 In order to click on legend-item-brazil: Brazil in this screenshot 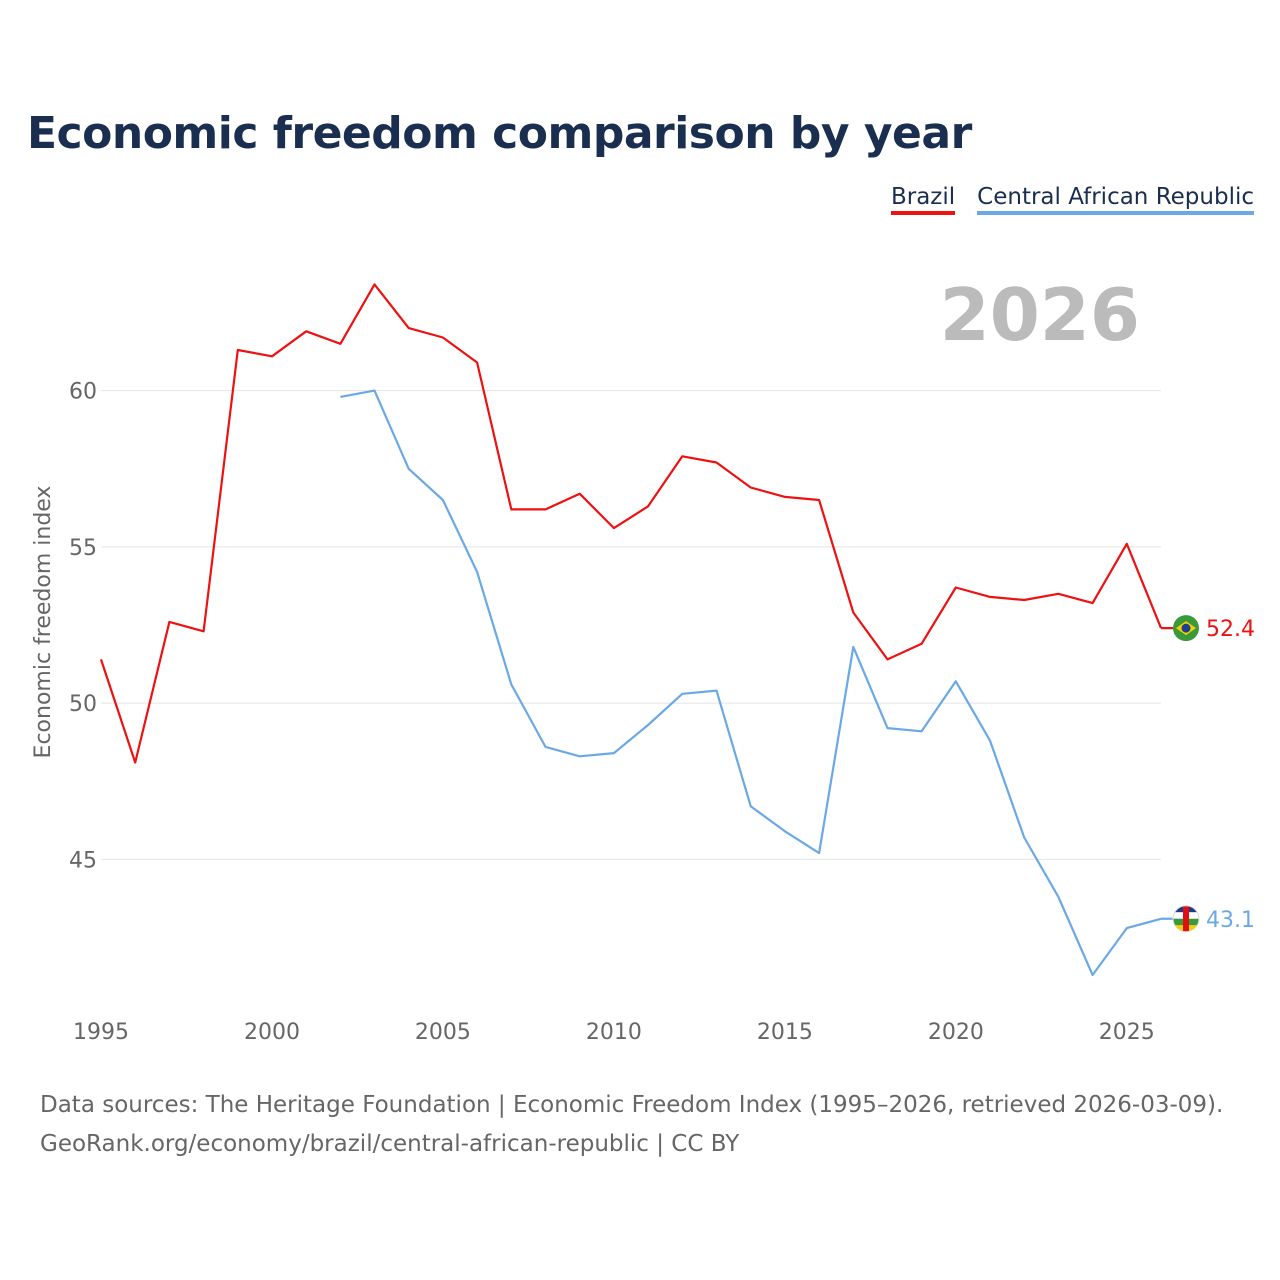, I will do `click(923, 199)`.